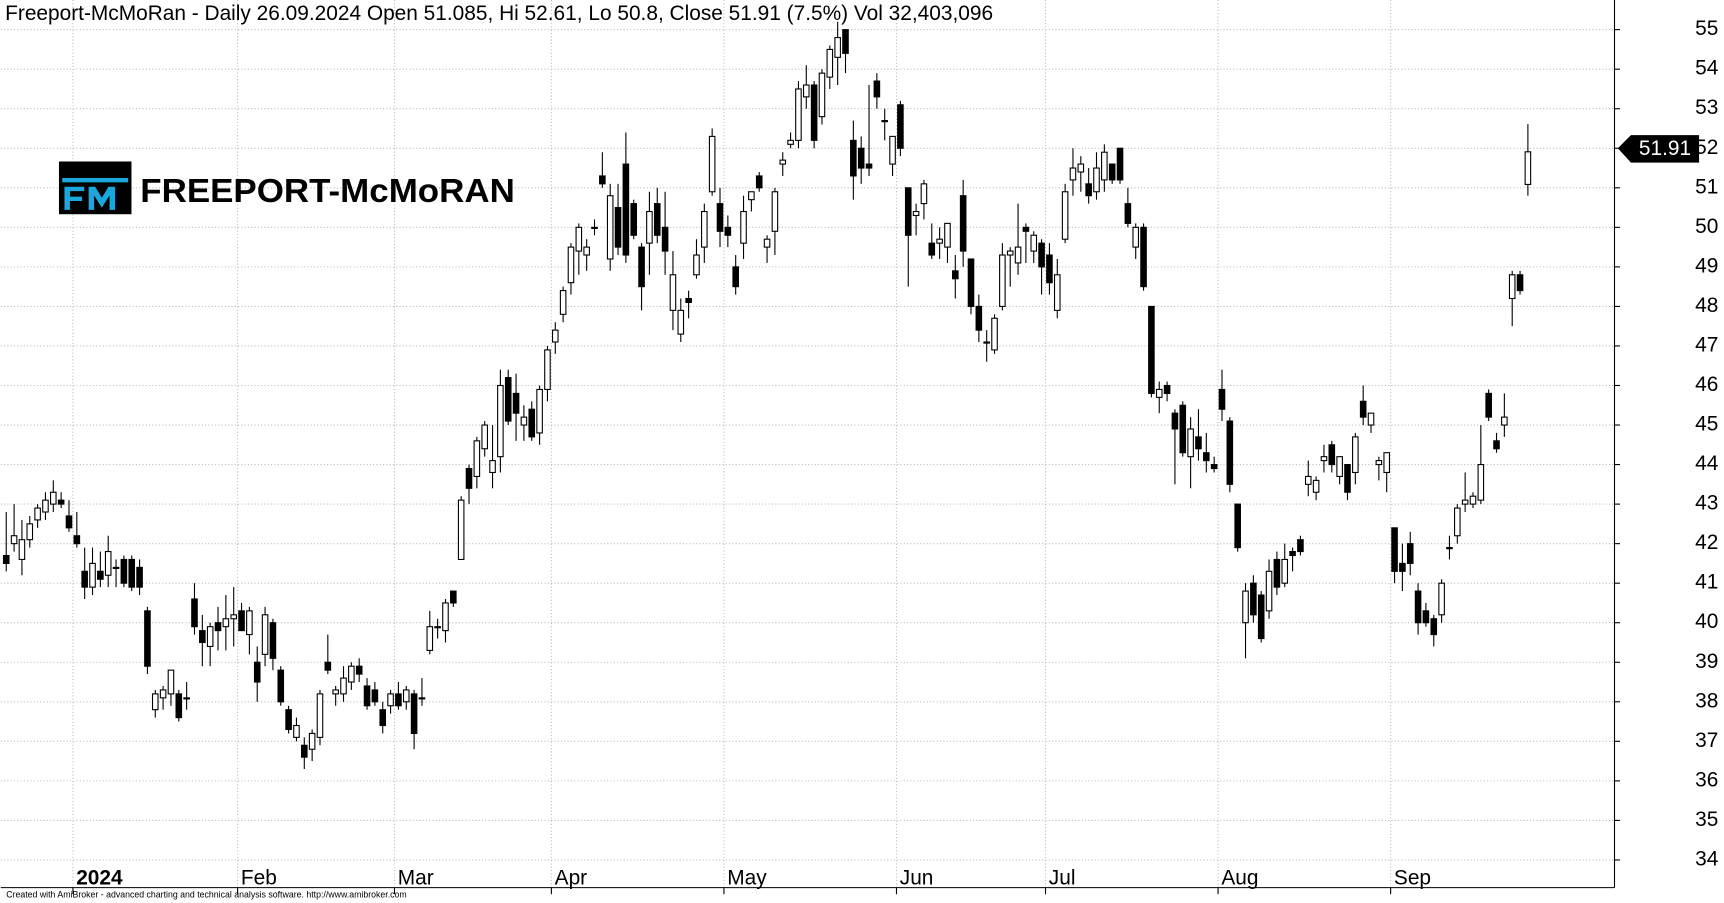 Image resolution: width=1724 pixels, height=903 pixels. I want to click on x-tick-label: Aug, so click(1239, 877).